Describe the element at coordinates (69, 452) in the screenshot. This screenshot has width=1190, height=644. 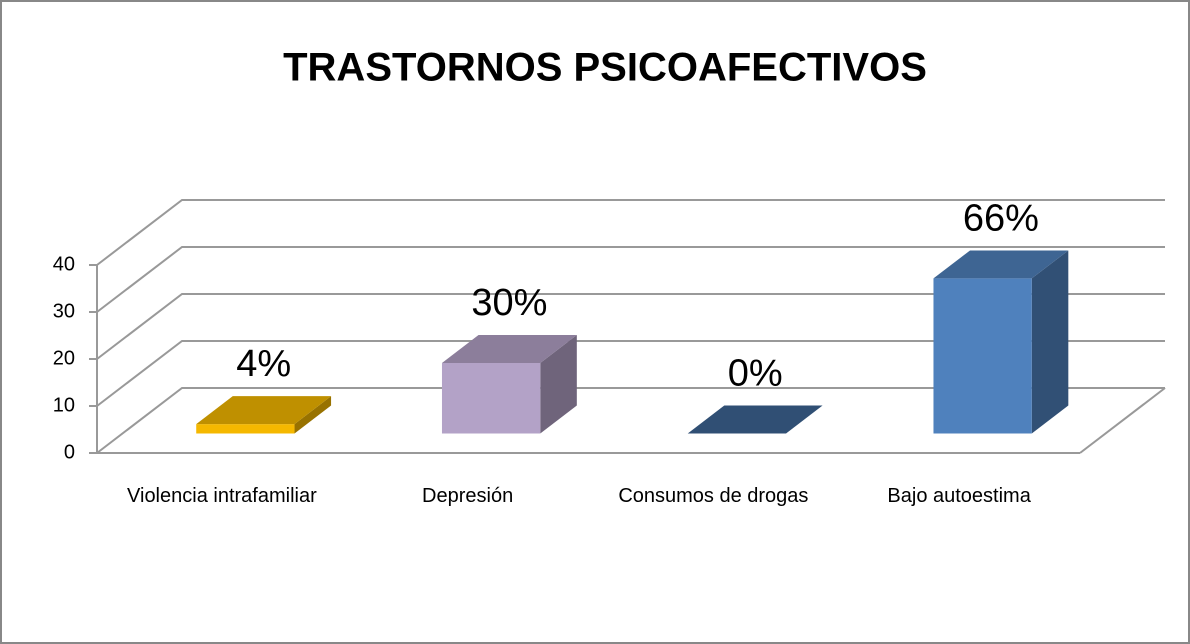
I see `y-tick-label: 0` at that location.